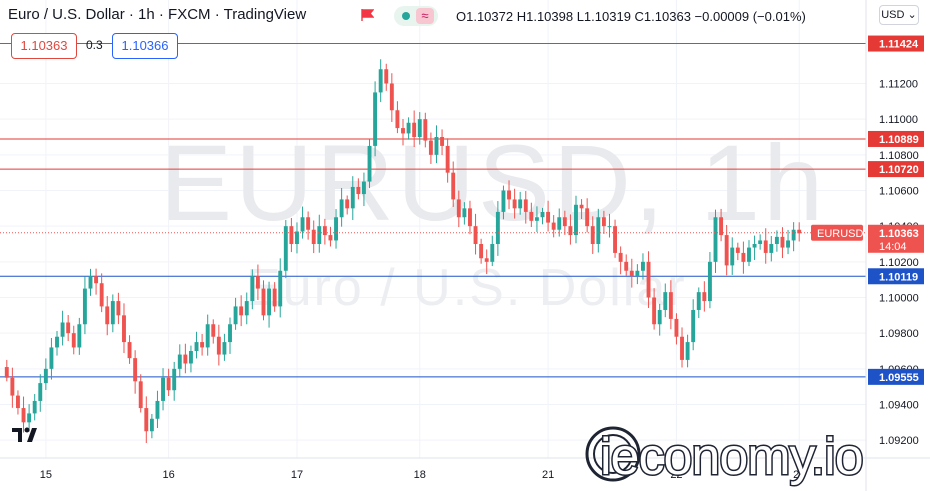  What do you see at coordinates (799, 475) in the screenshot?
I see `x-tick-label: 23` at bounding box center [799, 475].